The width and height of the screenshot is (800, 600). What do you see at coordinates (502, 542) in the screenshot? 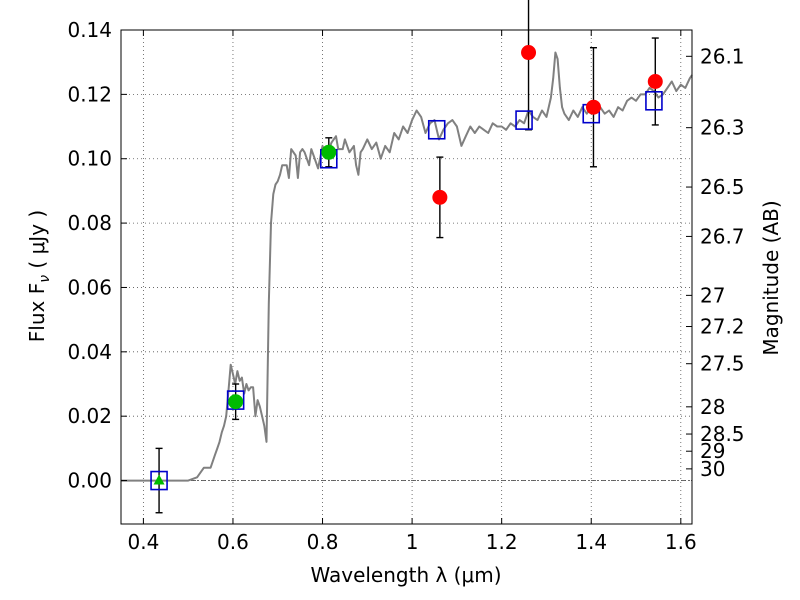
I see `x-tick-label: 1.2` at bounding box center [502, 542].